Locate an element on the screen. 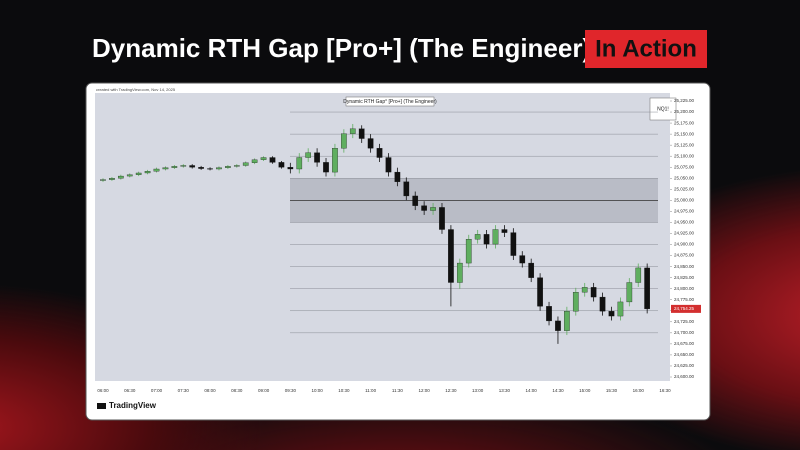 The image size is (800, 450). y-tick-label: 25,200.00 is located at coordinates (684, 111).